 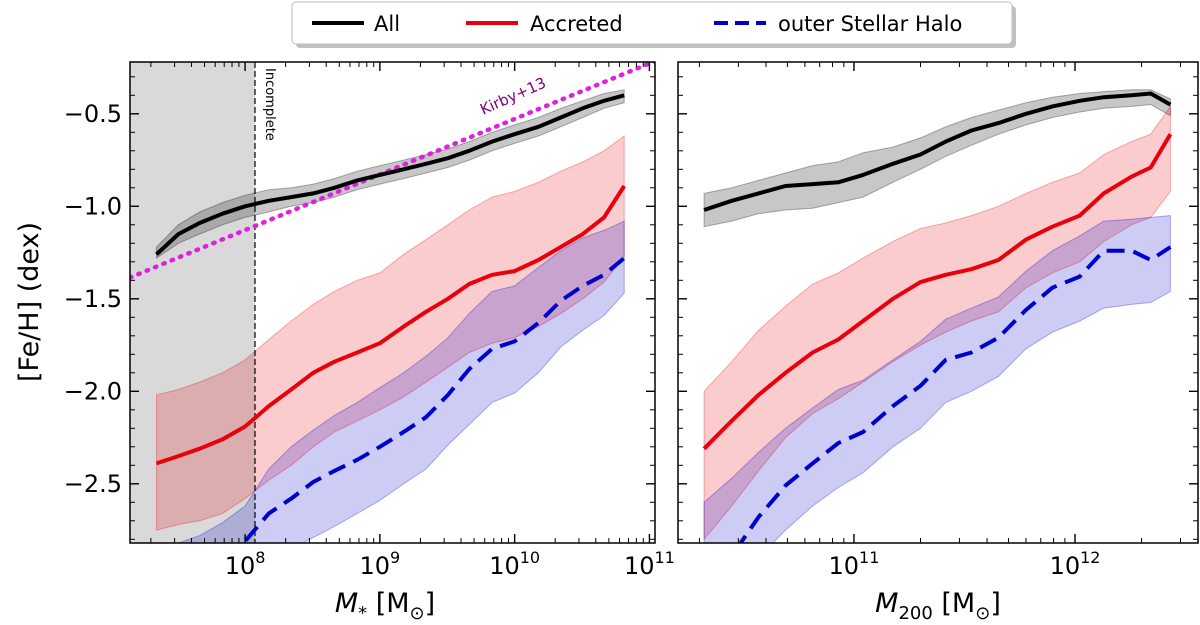 What do you see at coordinates (93, 484) in the screenshot?
I see `y-tick-label: −2.5` at bounding box center [93, 484].